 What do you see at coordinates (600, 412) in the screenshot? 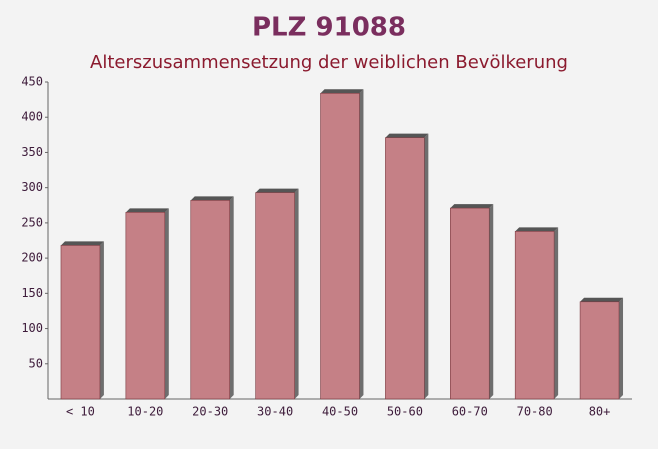
I see `x-tick-label: 80+` at bounding box center [600, 412].